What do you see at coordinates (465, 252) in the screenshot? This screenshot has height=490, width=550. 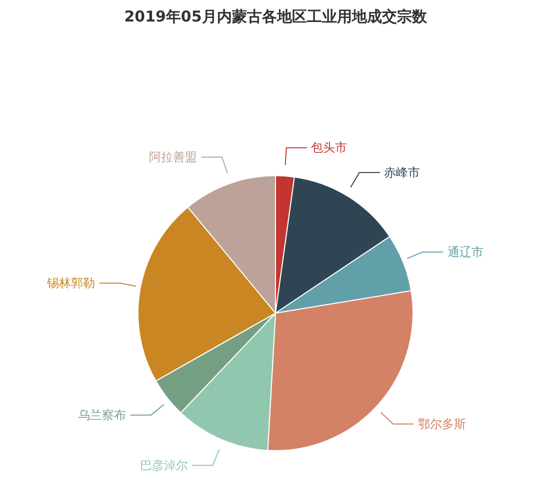 I see `slice-label: 通辽市` at bounding box center [465, 252].